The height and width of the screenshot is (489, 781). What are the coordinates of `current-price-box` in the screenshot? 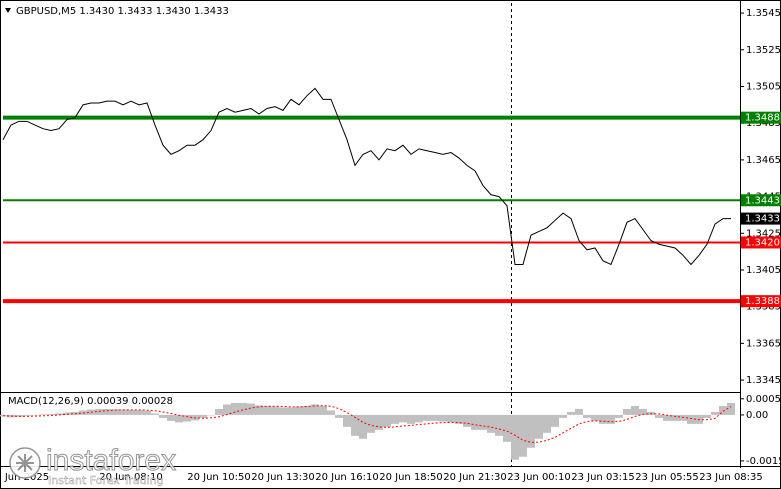 It's located at (761, 218).